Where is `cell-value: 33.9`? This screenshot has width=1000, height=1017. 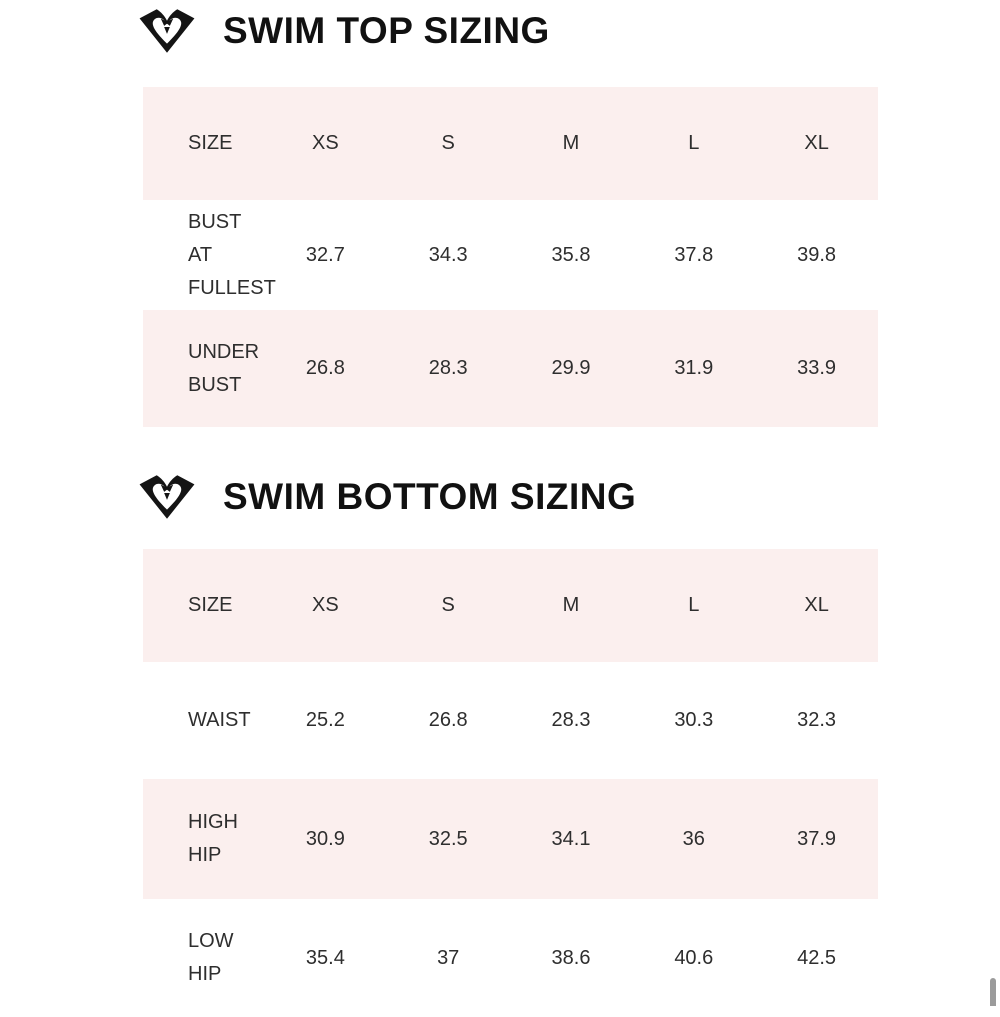
cell-value: 33.9 is located at coordinates (817, 368).